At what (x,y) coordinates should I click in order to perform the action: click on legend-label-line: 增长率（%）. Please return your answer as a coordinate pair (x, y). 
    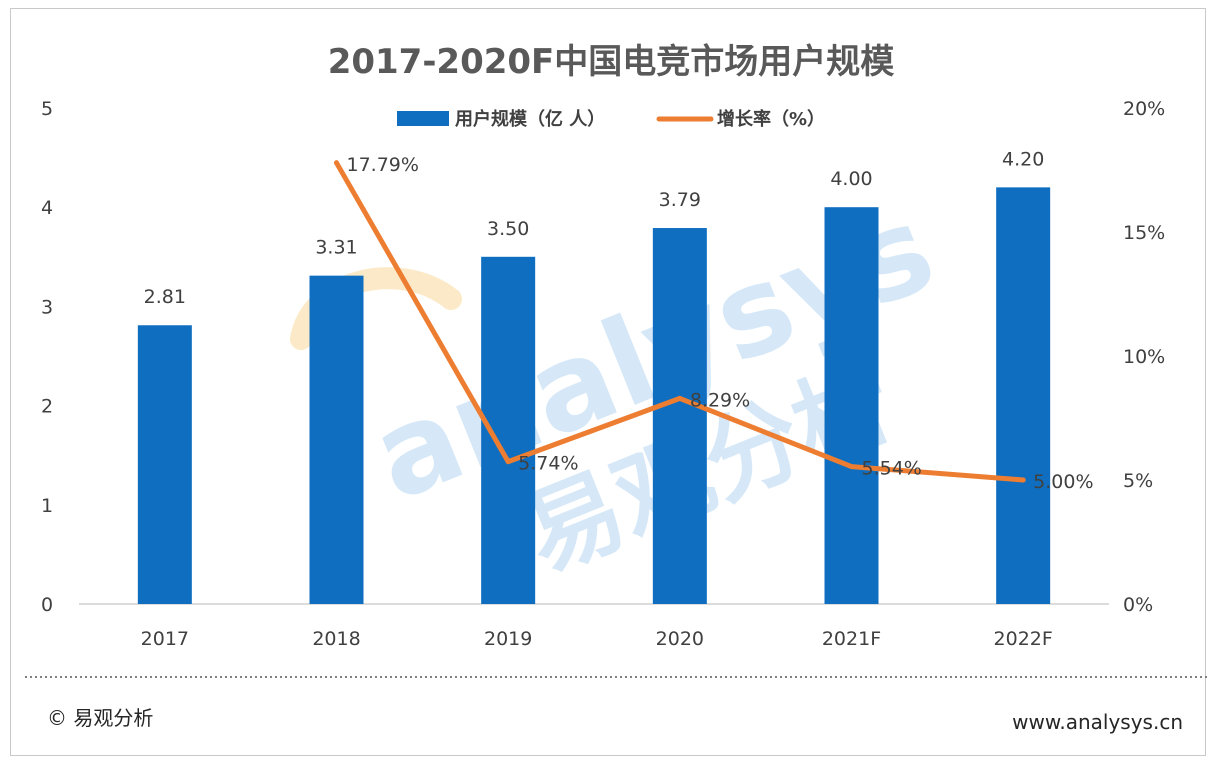
    Looking at the image, I should click on (771, 119).